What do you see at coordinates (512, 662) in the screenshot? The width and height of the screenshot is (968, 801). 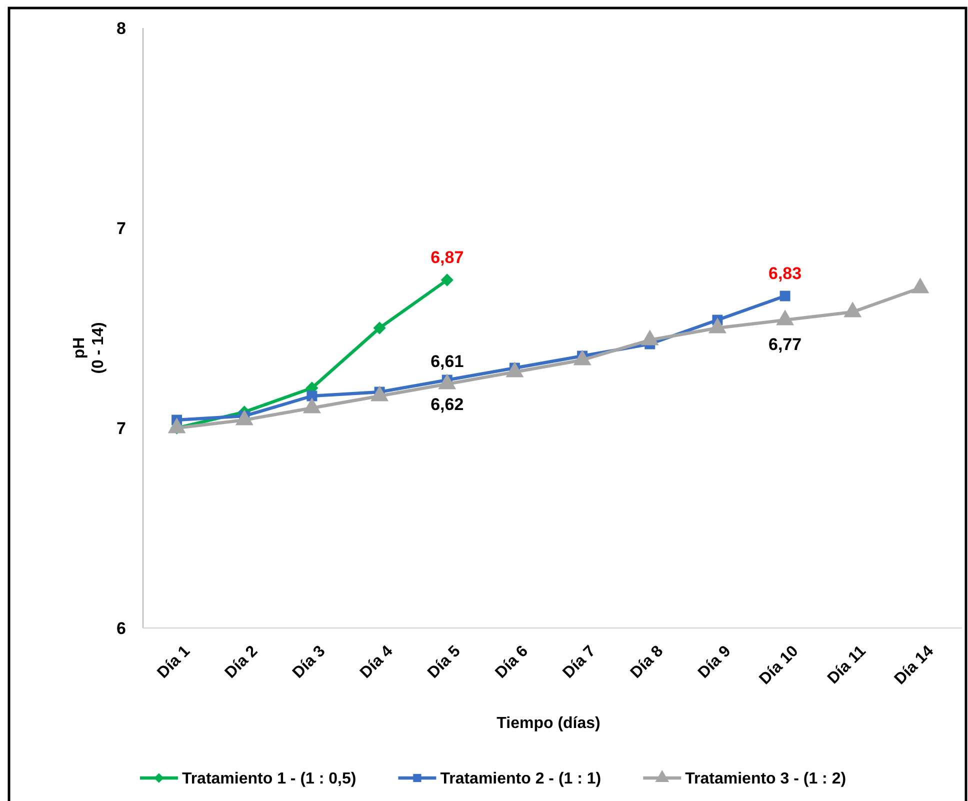 I see `x-tick-label: Día 6` at bounding box center [512, 662].